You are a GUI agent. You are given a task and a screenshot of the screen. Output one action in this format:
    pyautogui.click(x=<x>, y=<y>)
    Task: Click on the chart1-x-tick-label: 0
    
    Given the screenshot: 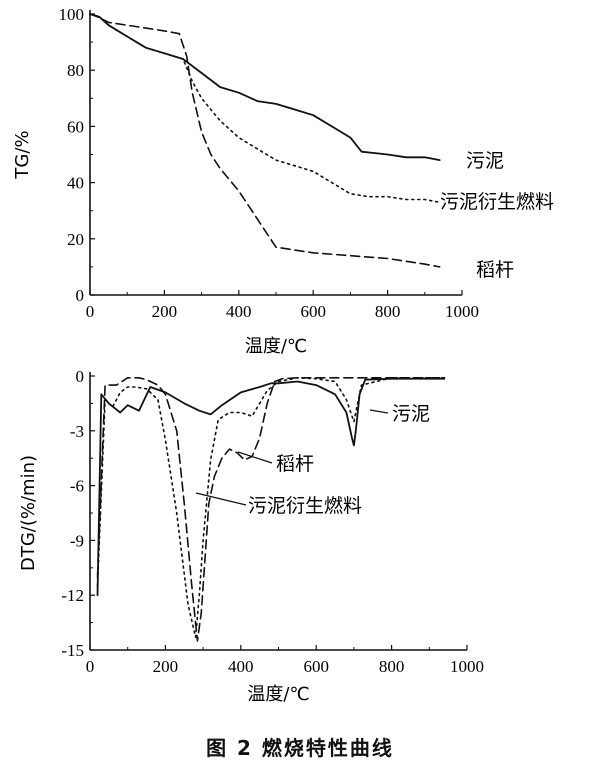 What is the action you would take?
    pyautogui.click(x=90, y=311)
    